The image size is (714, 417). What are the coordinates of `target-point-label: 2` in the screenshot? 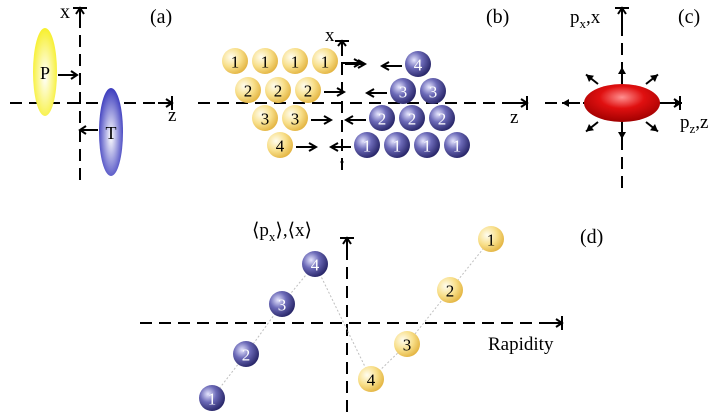 It's located at (246, 355).